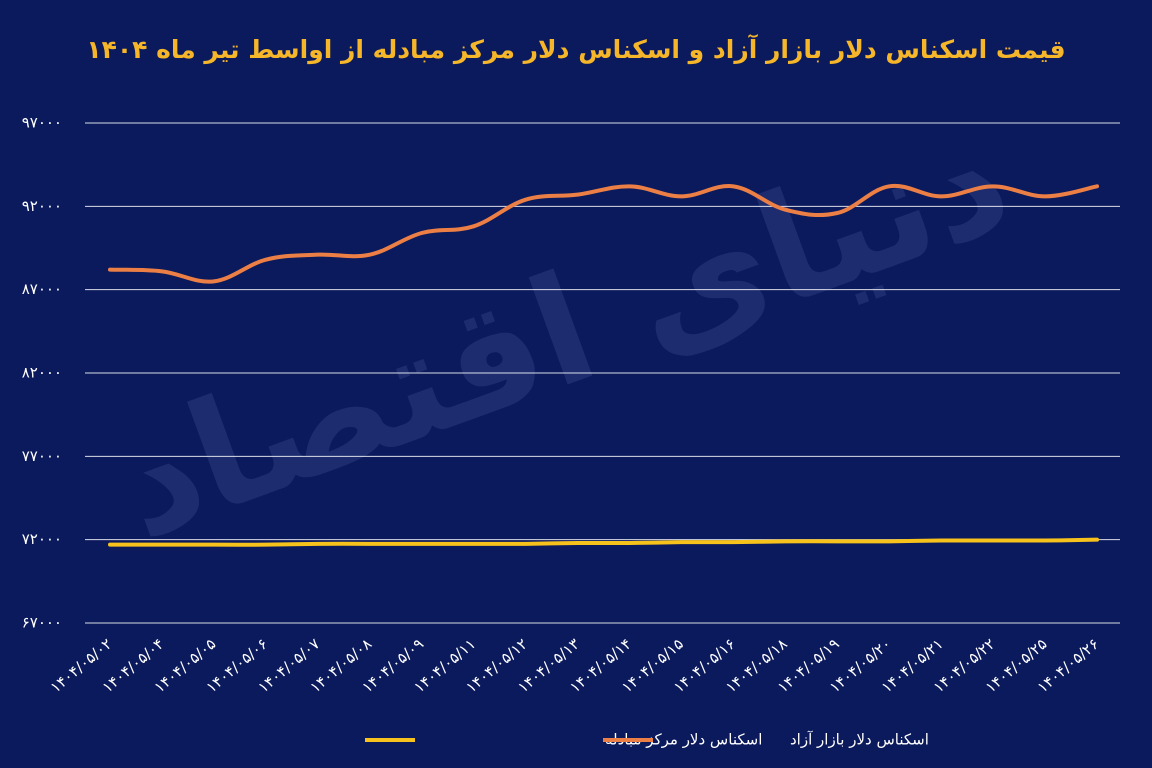 This screenshot has height=768, width=1152. Describe the element at coordinates (42, 206) in the screenshot. I see `y-tick-label: ۹۲۰۰۰` at that location.